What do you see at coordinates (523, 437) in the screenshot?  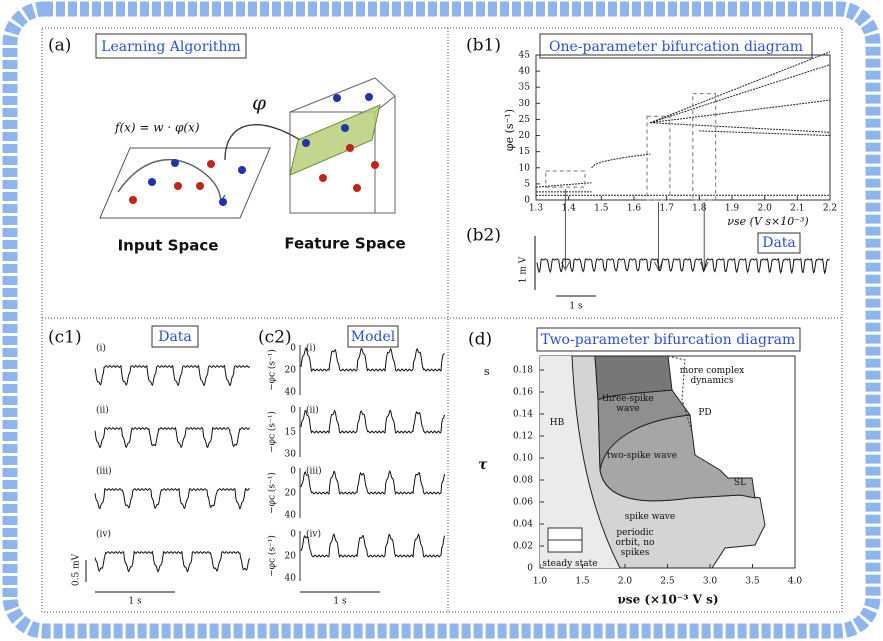 I see `y-tick-label: 0.12` at bounding box center [523, 437].